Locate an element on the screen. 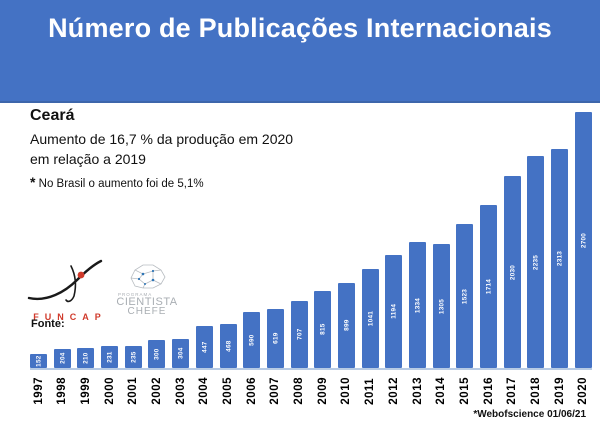 This screenshot has width=600, height=434. chart-bar-2001: 235 is located at coordinates (133, 357).